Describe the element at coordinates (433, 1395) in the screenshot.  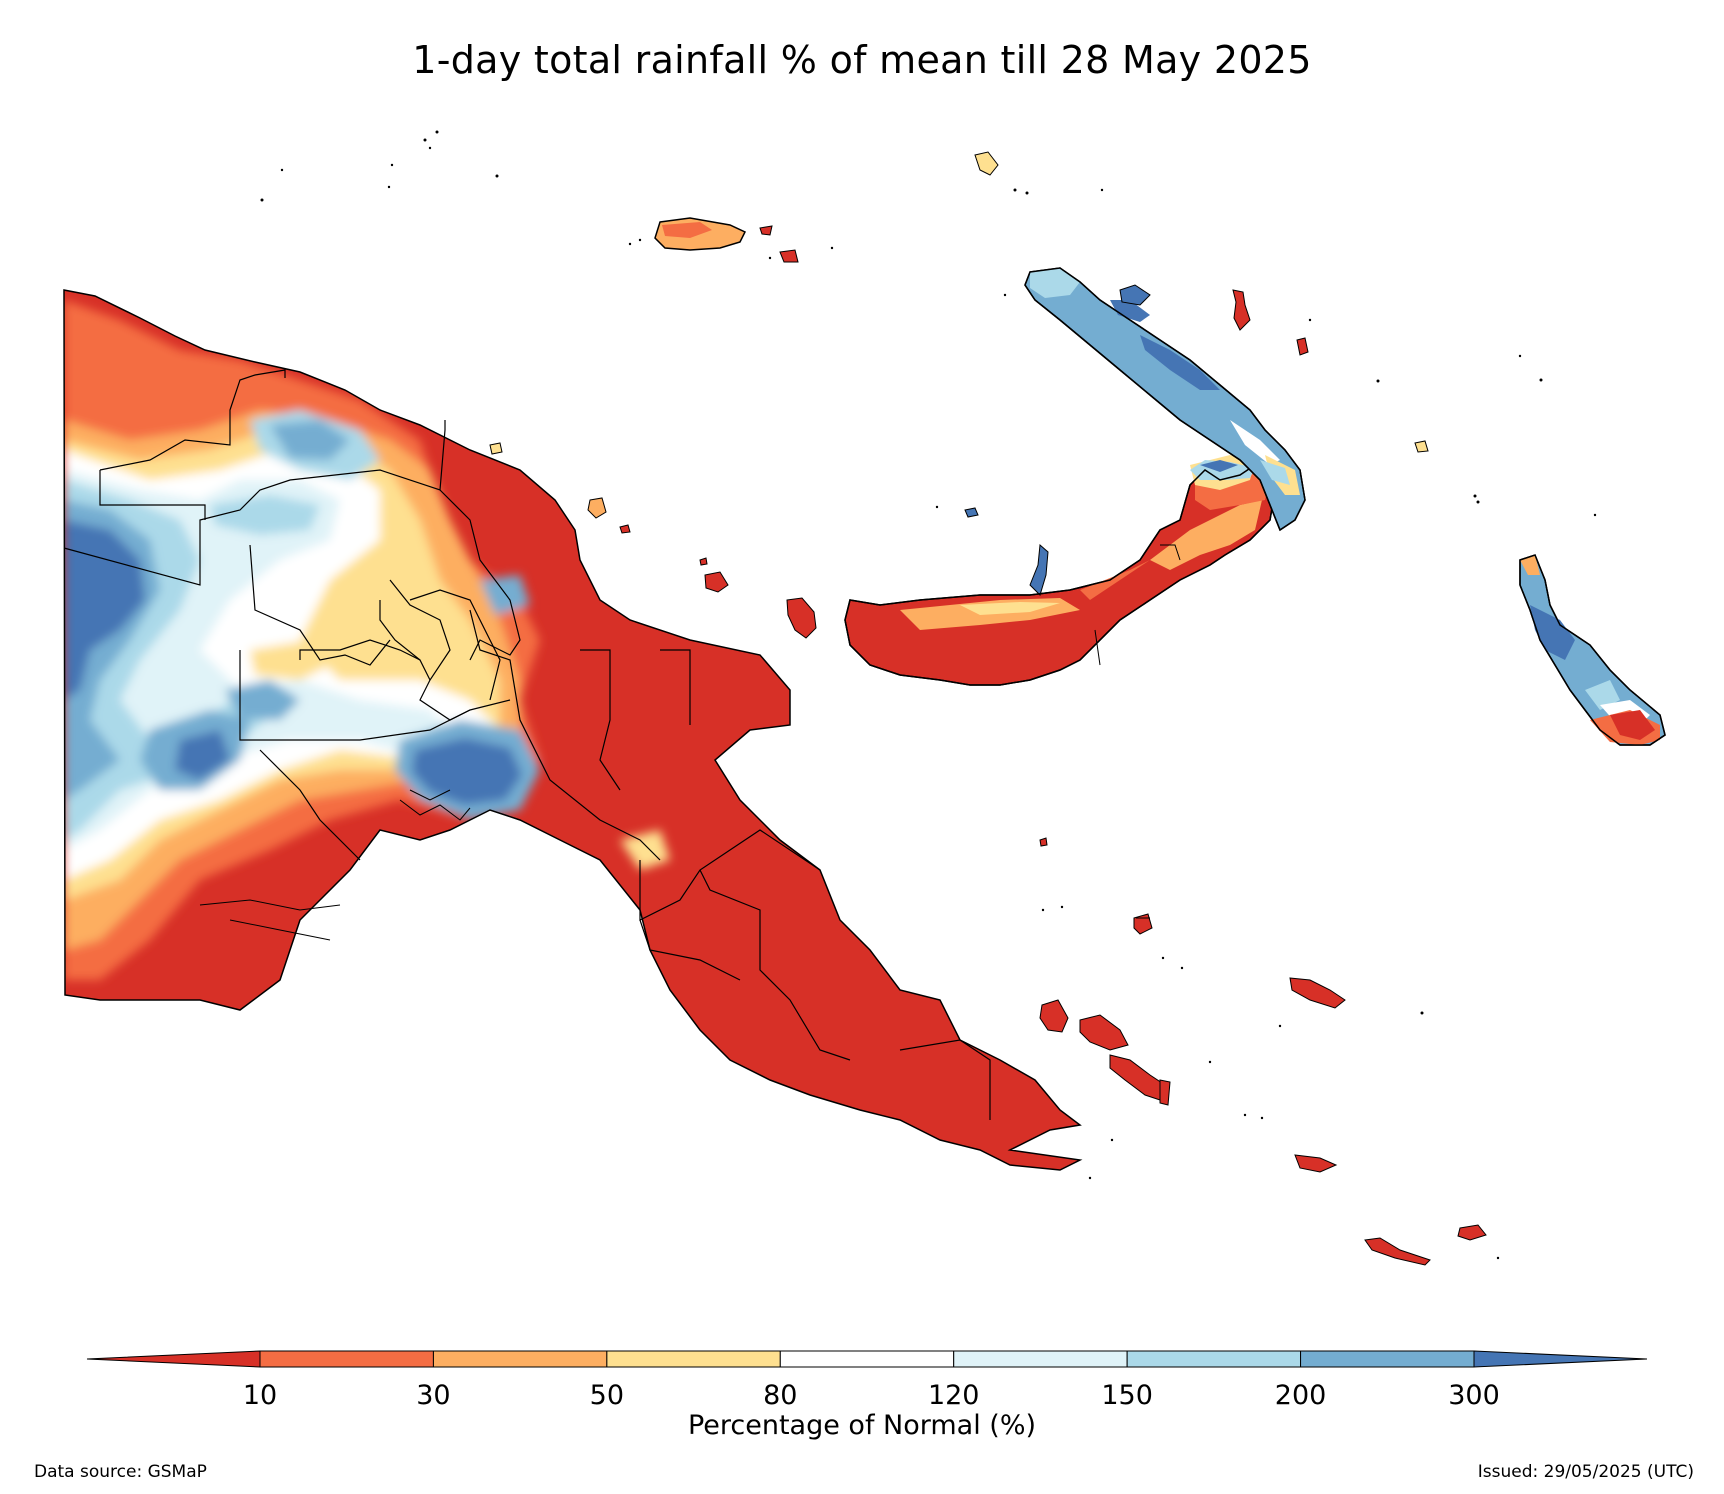
I see `colorbar-tick-label: 30` at that location.